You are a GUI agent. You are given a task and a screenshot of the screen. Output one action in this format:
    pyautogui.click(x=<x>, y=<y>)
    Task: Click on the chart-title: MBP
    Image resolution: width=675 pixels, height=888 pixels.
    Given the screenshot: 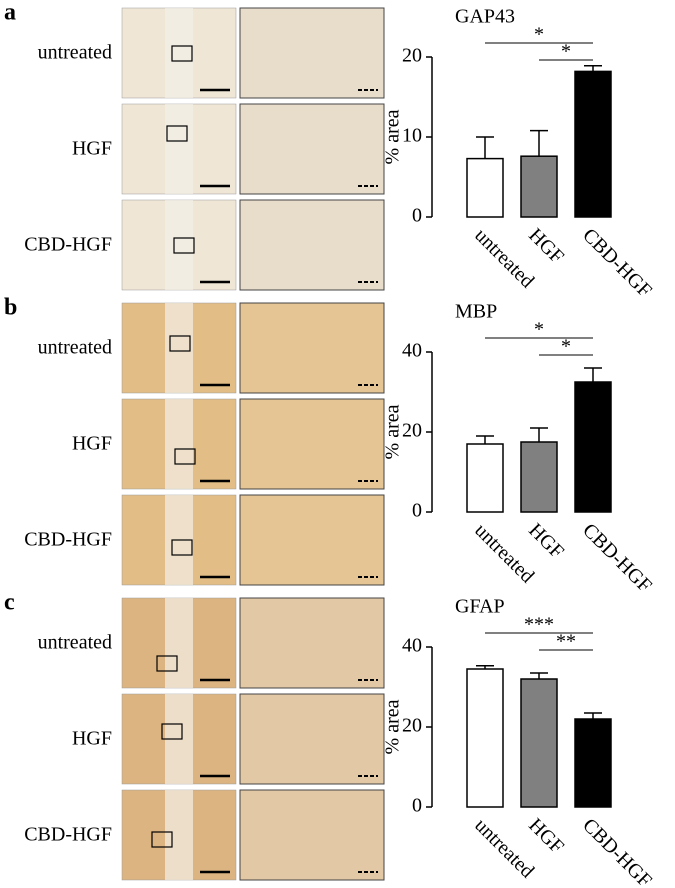 What is the action you would take?
    pyautogui.click(x=476, y=312)
    